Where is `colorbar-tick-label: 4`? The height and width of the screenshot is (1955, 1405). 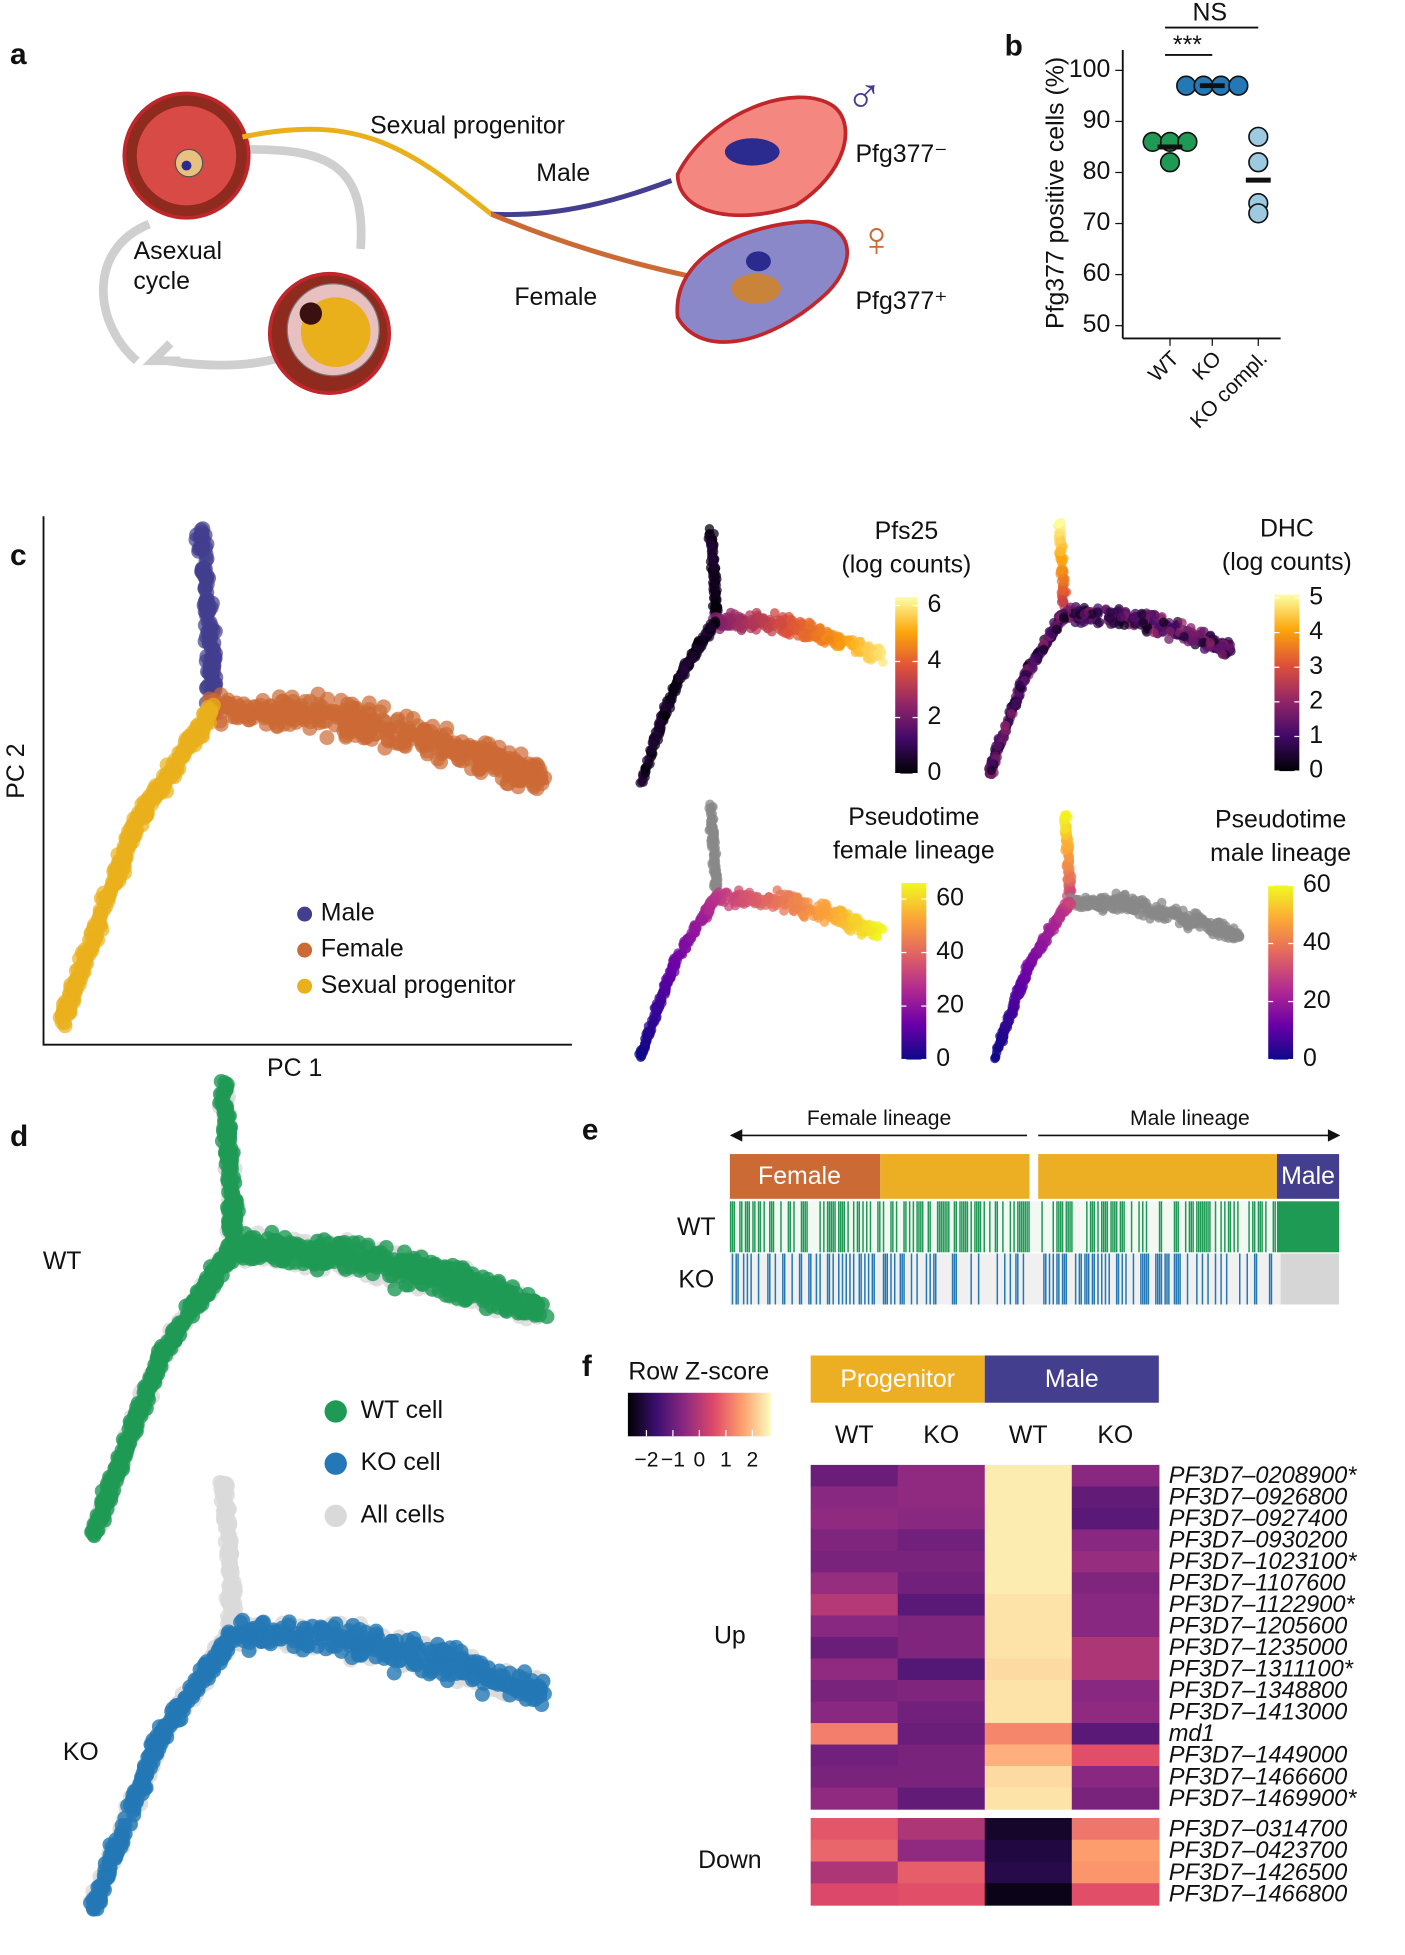 colorbar-tick-label: 4 is located at coordinates (935, 660).